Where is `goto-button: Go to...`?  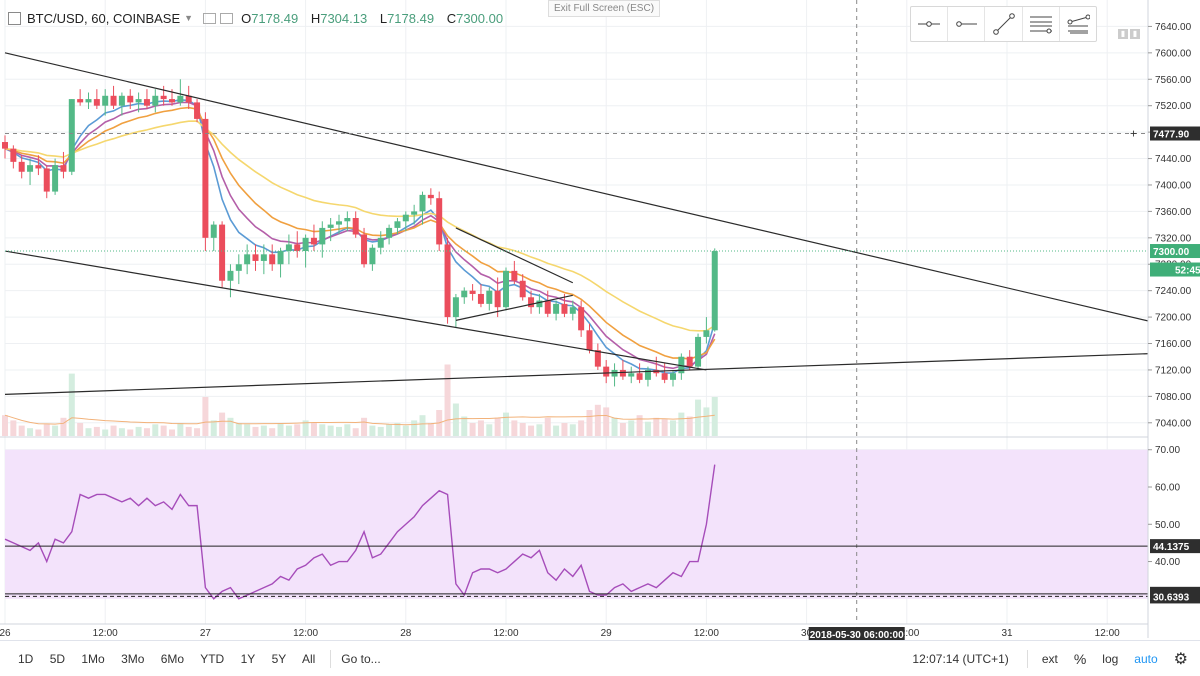
goto-button: Go to... is located at coordinates (361, 658).